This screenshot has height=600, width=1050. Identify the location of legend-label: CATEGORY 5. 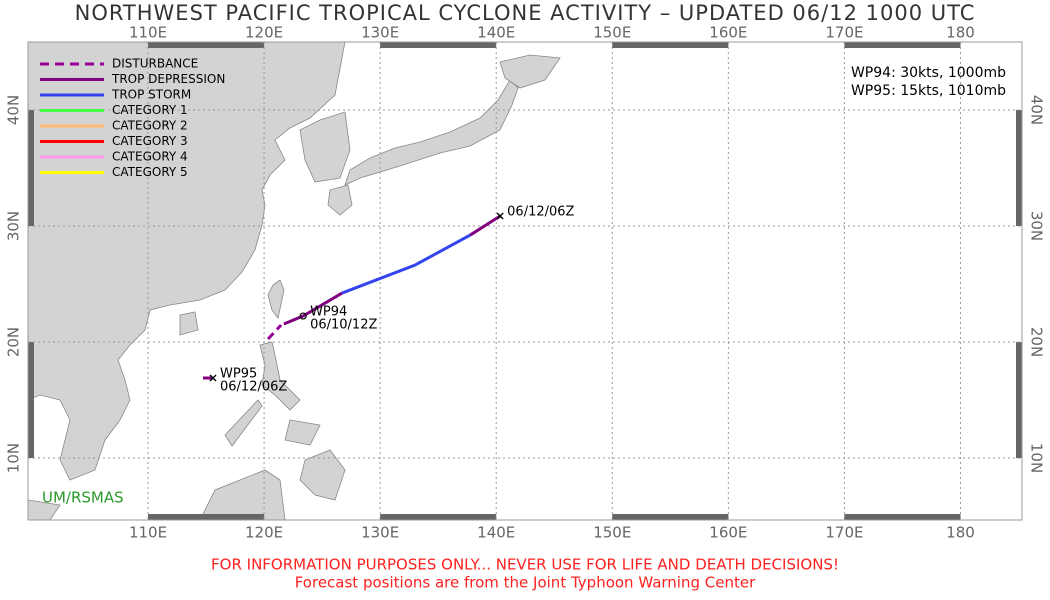
(150, 172).